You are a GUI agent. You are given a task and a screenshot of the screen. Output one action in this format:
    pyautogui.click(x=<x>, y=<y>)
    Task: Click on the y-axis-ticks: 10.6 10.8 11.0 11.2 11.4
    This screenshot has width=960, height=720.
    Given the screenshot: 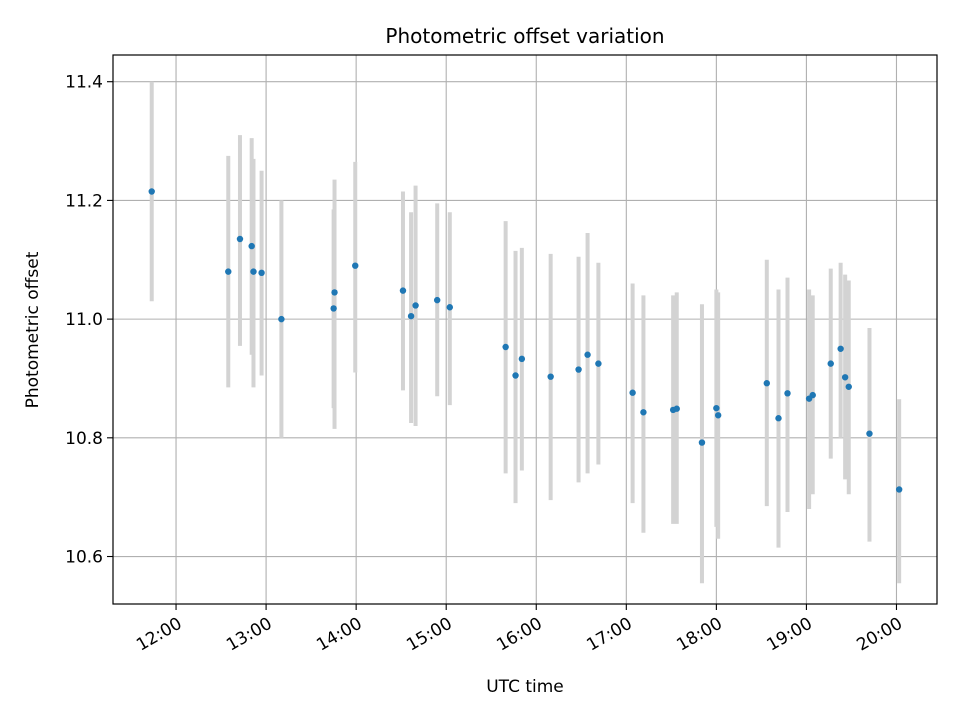 What is the action you would take?
    pyautogui.click(x=89, y=320)
    